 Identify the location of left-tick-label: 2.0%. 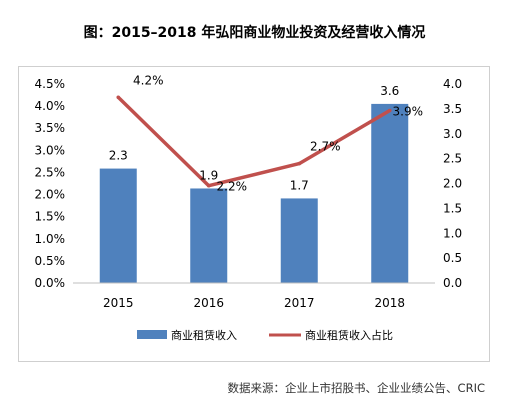
(50, 195).